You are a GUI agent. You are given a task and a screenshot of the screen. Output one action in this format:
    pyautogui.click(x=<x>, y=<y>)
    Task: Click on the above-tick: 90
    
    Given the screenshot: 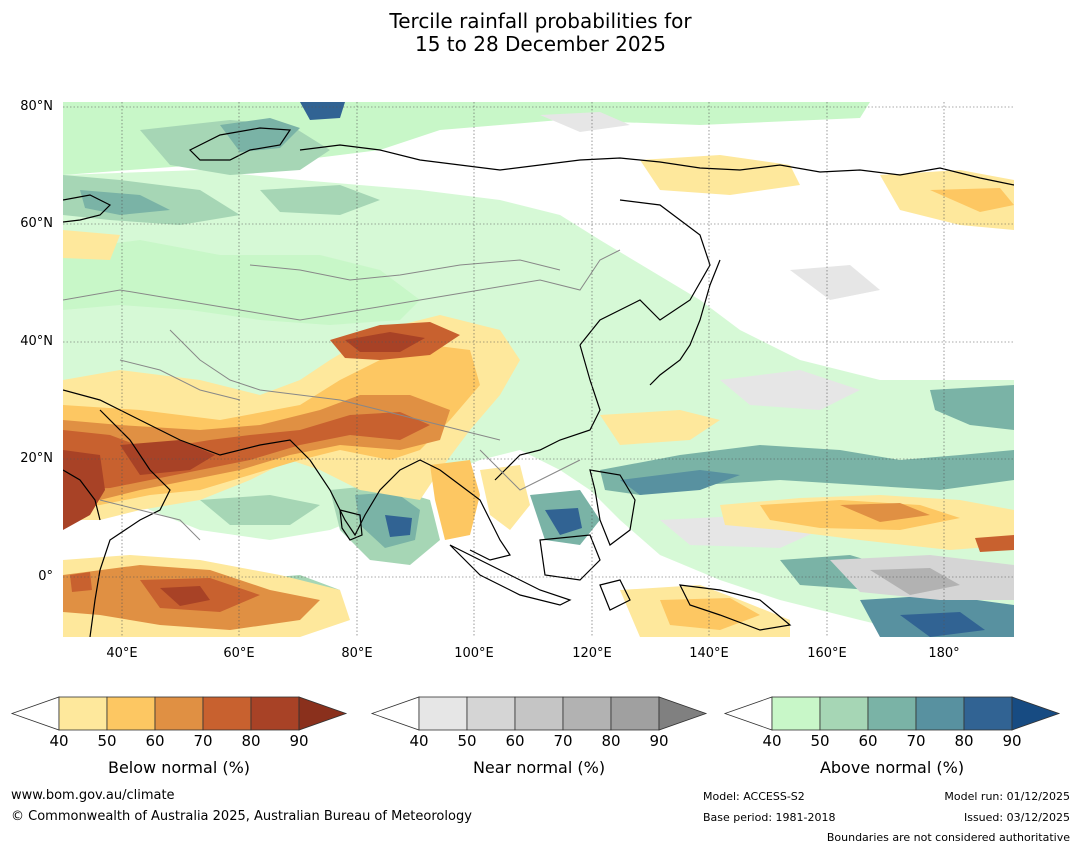 What is the action you would take?
    pyautogui.click(x=1012, y=741)
    